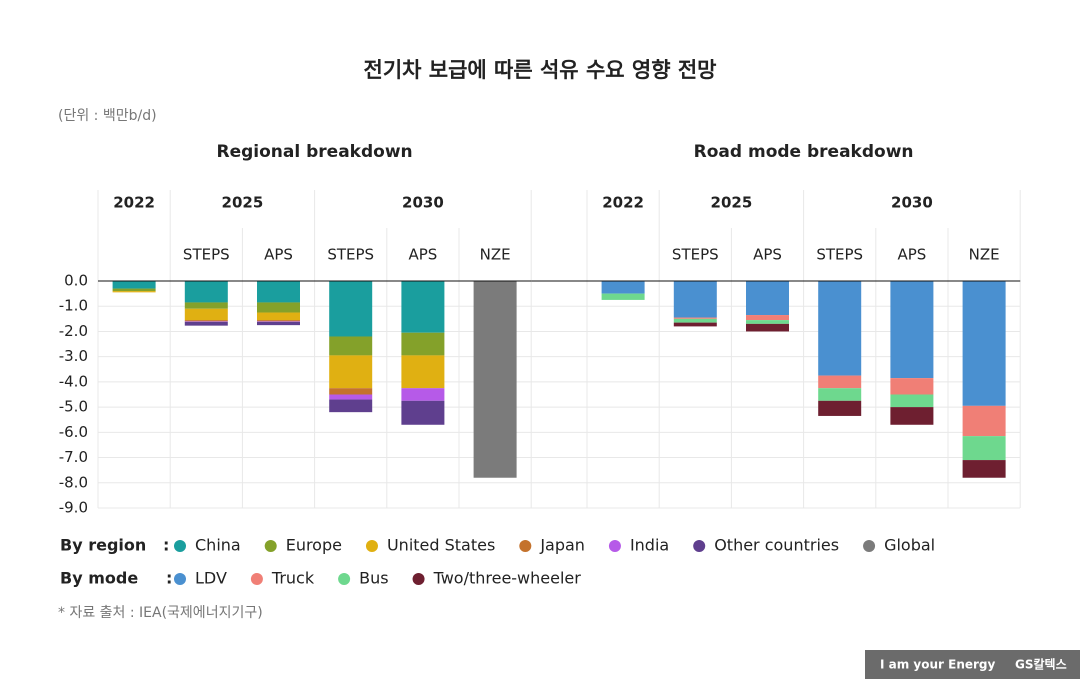  Describe the element at coordinates (73, 306) in the screenshot. I see `y-tick-label: -1.0` at that location.